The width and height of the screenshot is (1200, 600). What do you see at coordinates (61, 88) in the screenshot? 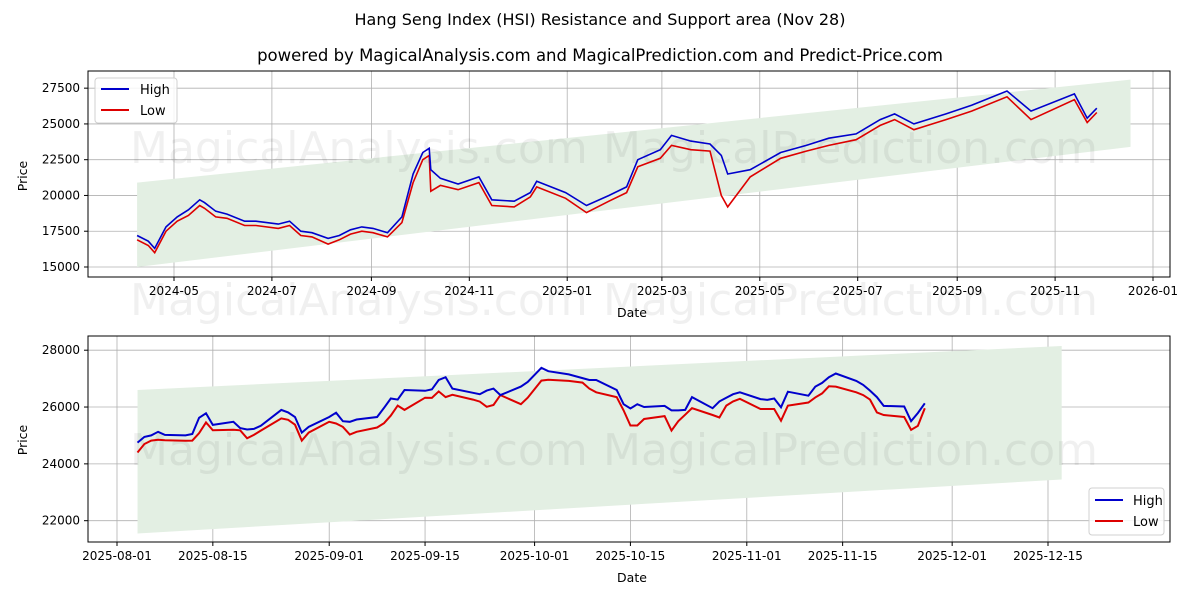
I see `y-tick-label: 27500` at bounding box center [61, 88].